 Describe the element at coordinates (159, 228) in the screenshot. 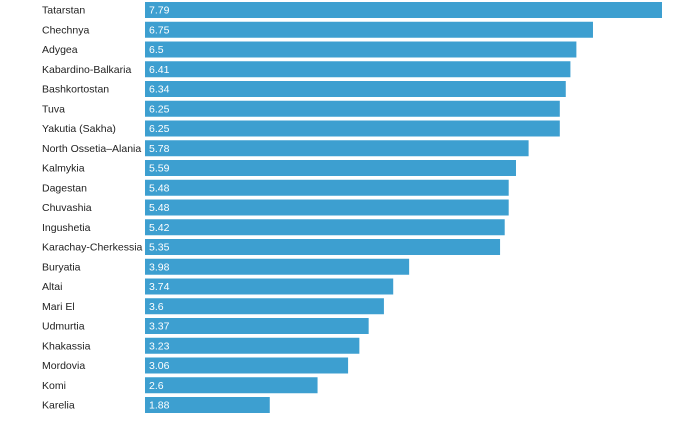

I see `data-label: 5.42` at that location.